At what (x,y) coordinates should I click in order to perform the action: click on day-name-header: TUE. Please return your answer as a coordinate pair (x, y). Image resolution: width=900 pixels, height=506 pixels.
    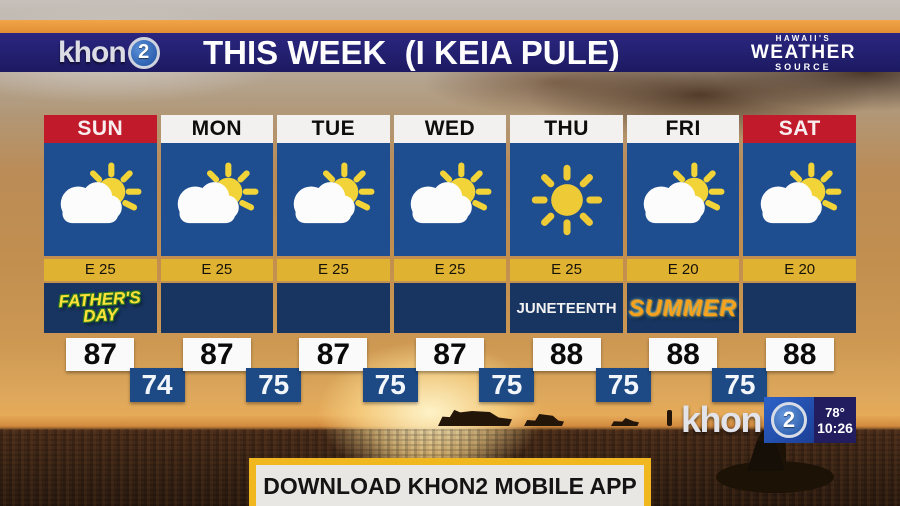
    Looking at the image, I should click on (333, 129).